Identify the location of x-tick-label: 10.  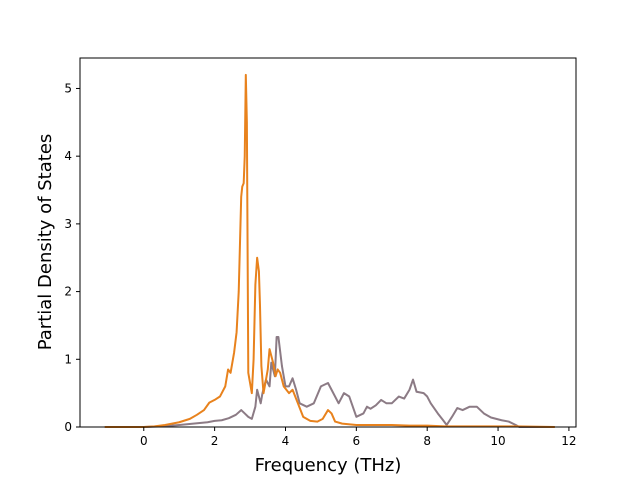
(497, 441).